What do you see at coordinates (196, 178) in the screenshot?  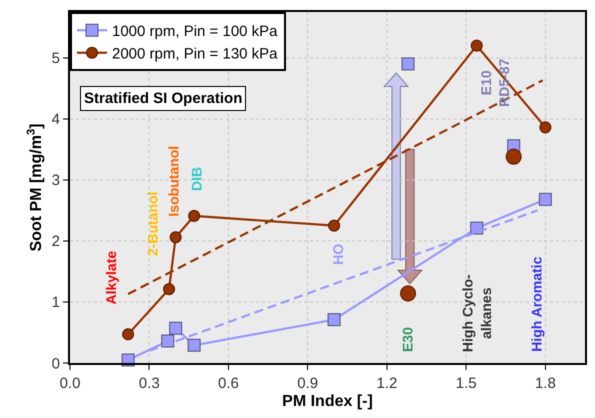 I see `annotation: DIB` at bounding box center [196, 178].